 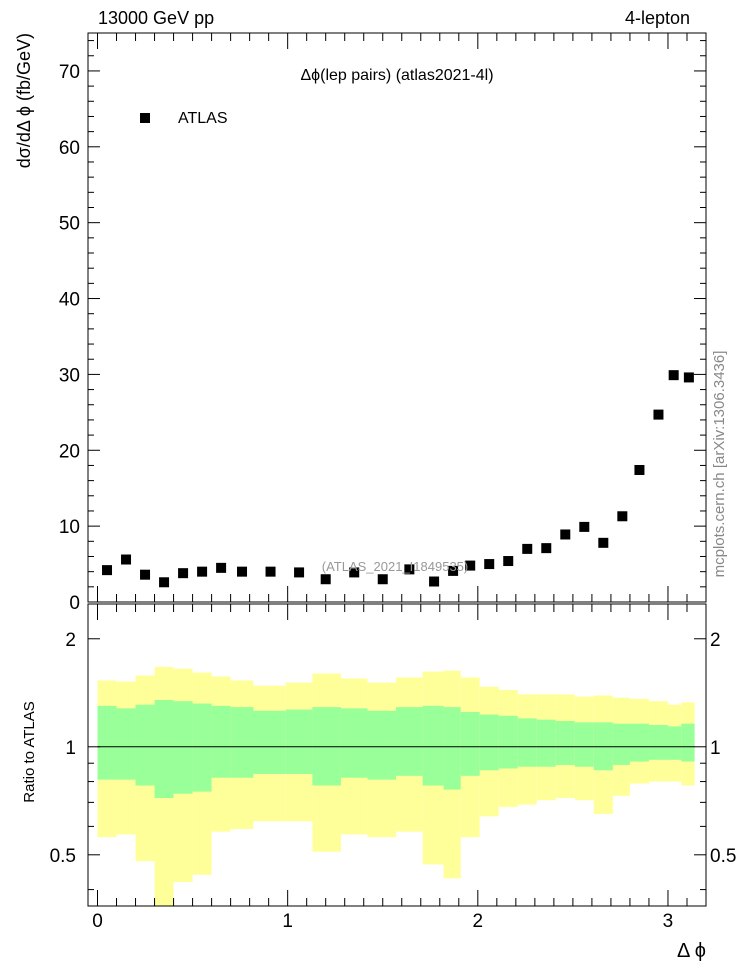 What do you see at coordinates (395, 566) in the screenshot?
I see `watermark: (ATLAS_2021_I1849535)` at bounding box center [395, 566].